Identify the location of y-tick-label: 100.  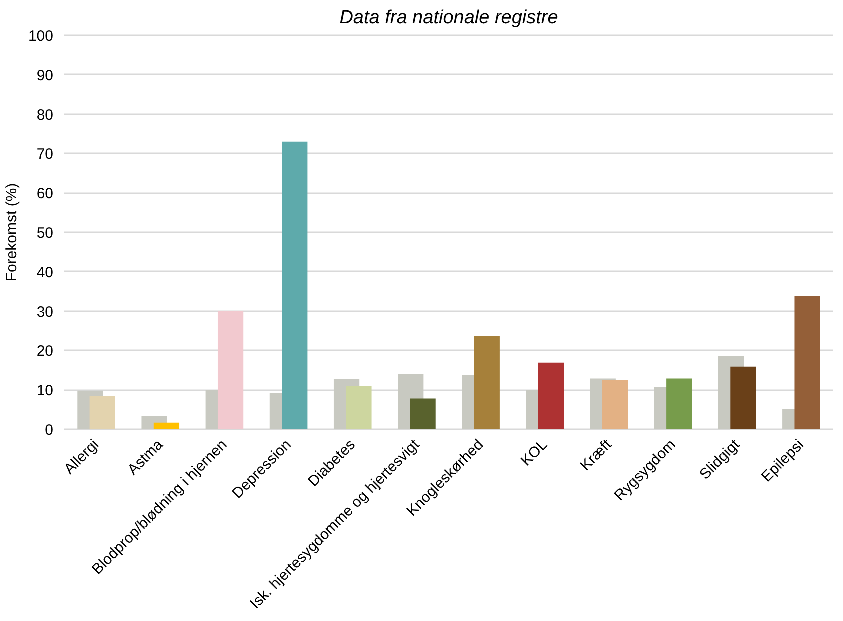
(41, 36).